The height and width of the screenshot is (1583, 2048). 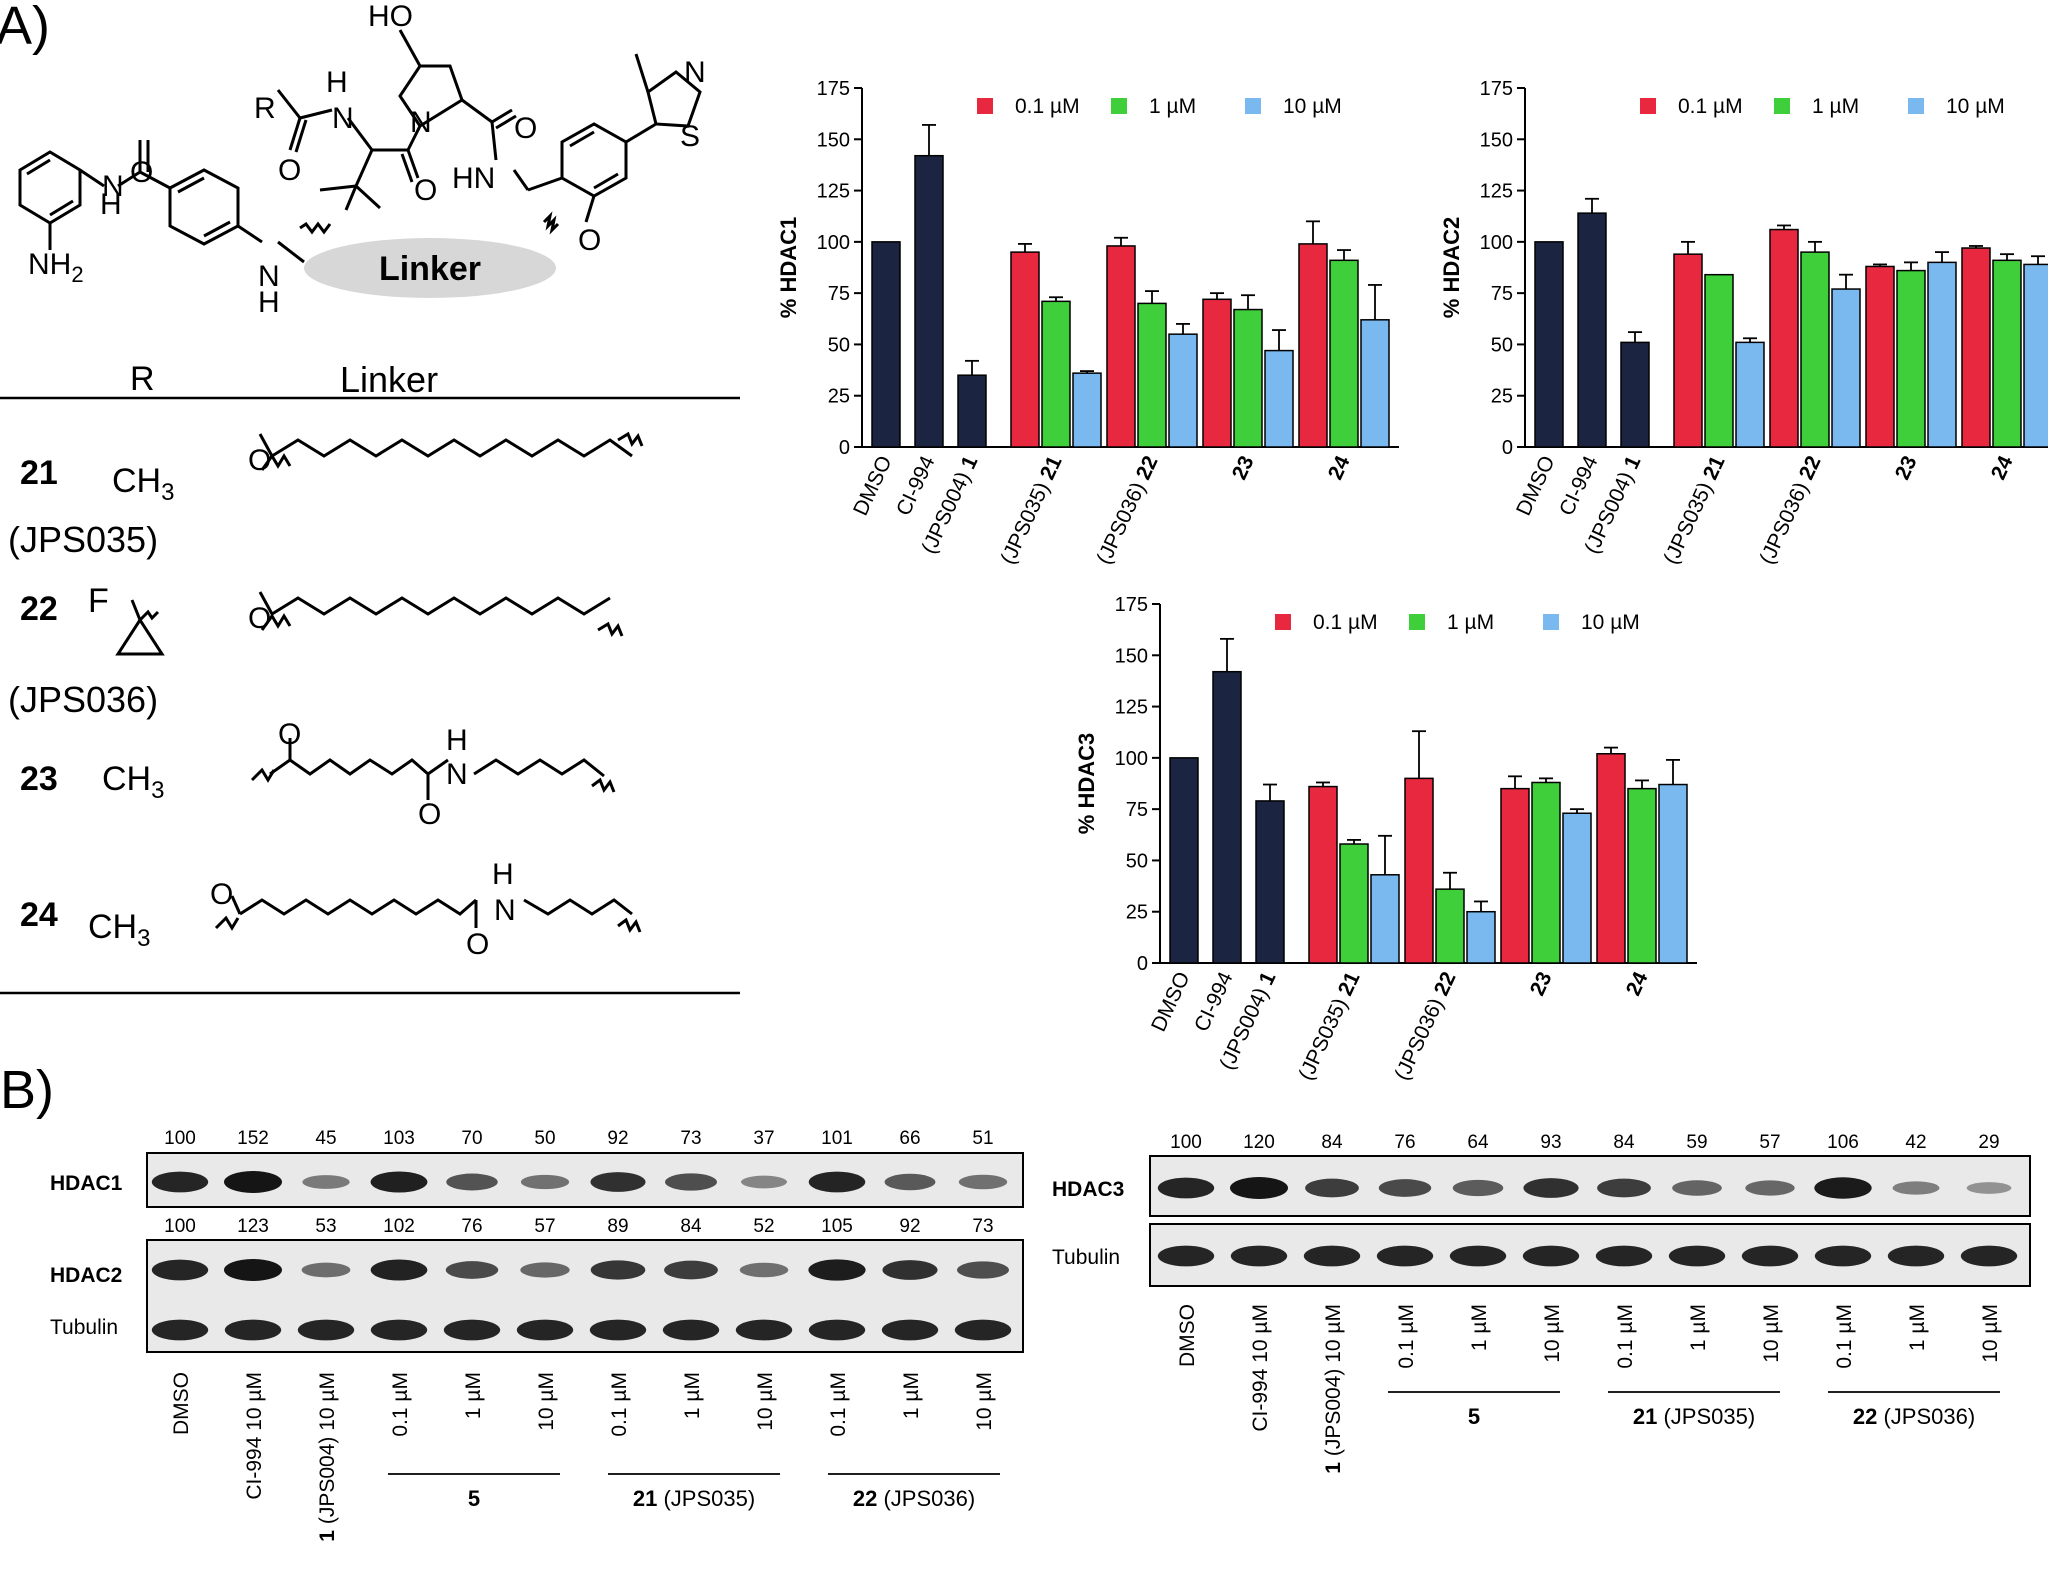 I want to click on hdac1-quant-value: 92, so click(x=617, y=1138).